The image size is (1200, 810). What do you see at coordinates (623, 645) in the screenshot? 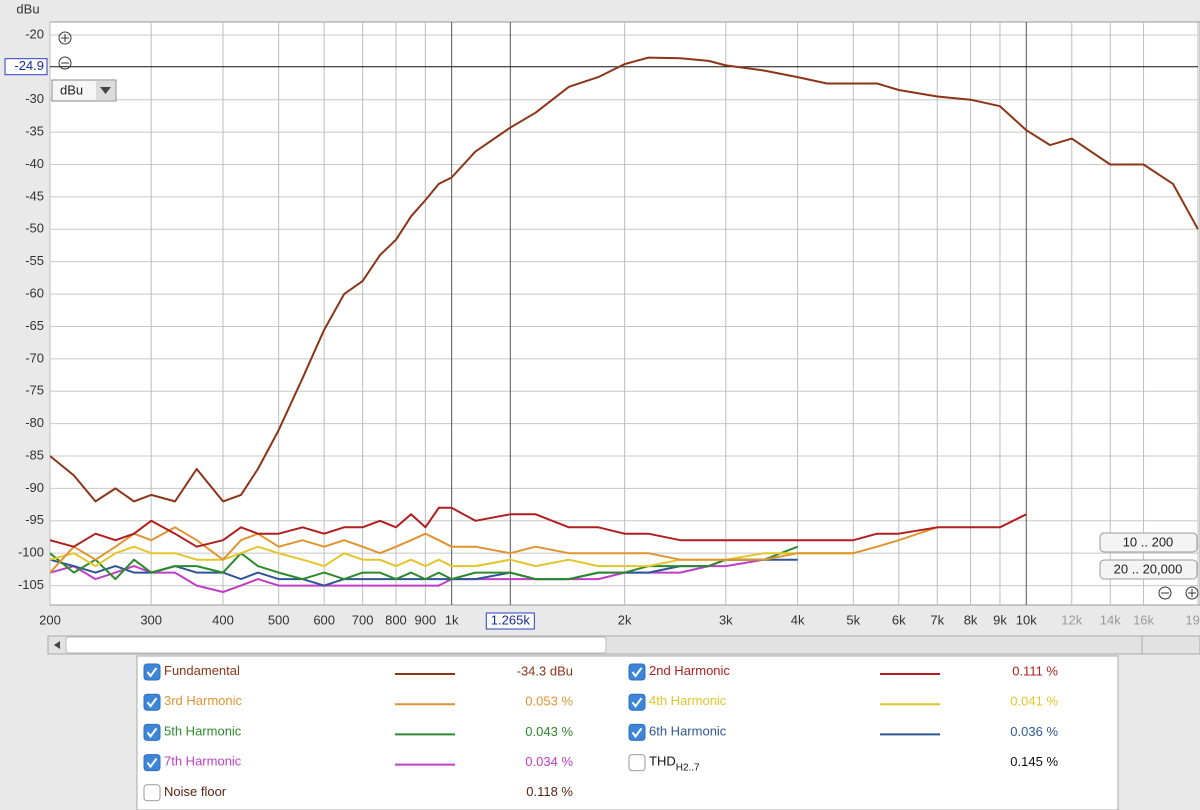
I see `scrollbar` at bounding box center [623, 645].